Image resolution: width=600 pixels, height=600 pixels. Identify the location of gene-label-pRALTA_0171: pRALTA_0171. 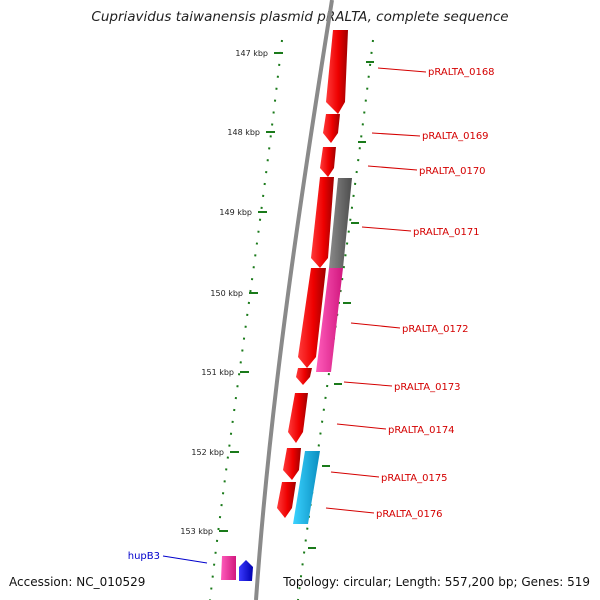
(446, 232).